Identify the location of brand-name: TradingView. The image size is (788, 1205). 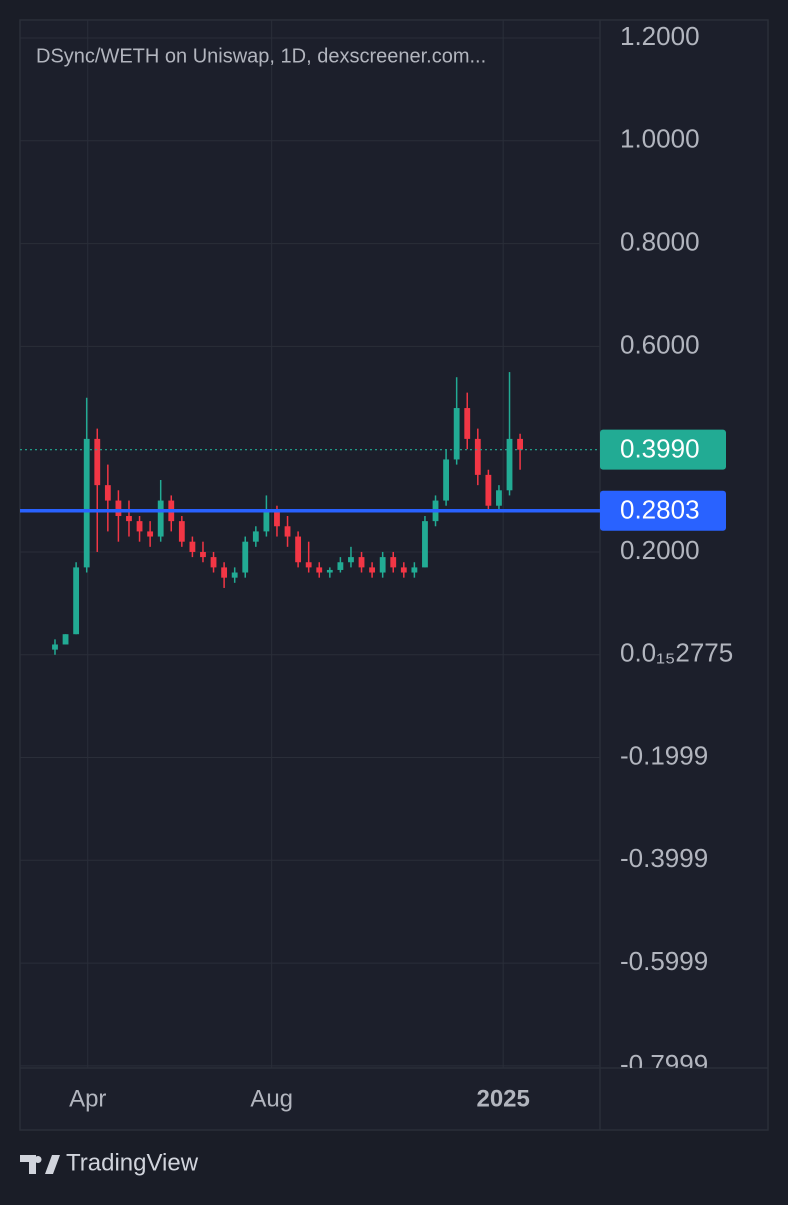
(132, 1162).